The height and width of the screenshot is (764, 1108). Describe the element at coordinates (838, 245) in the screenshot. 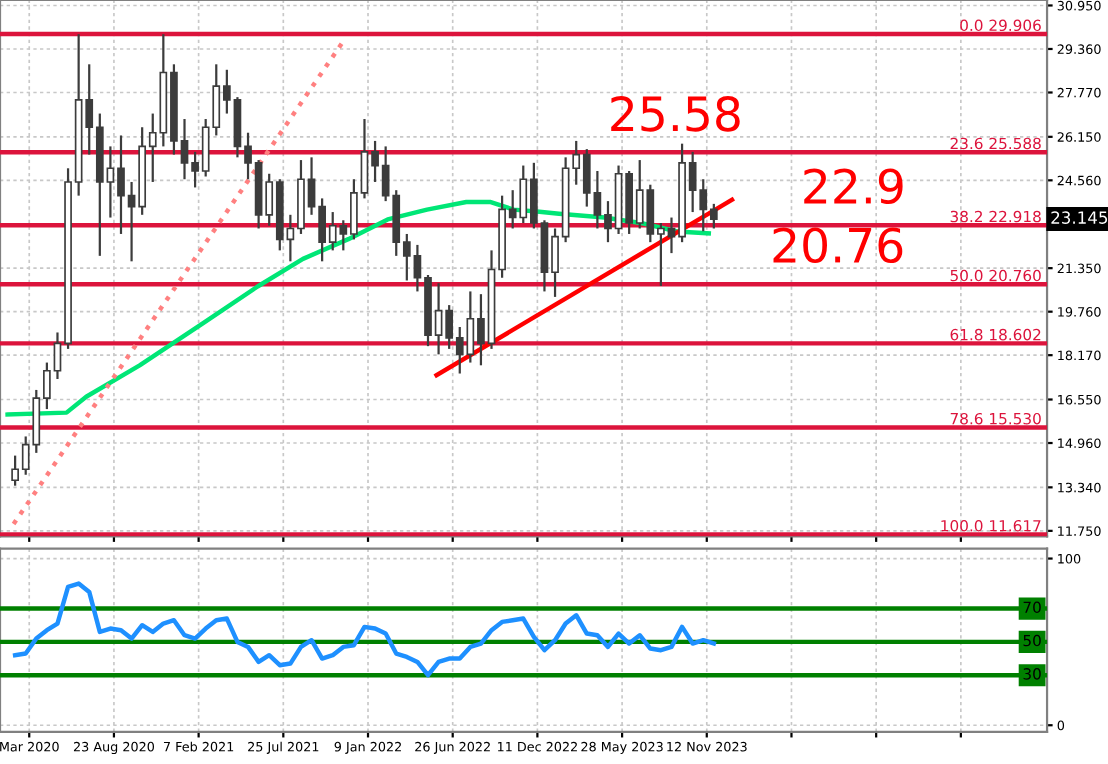

I see `annotation: 20.76` at that location.